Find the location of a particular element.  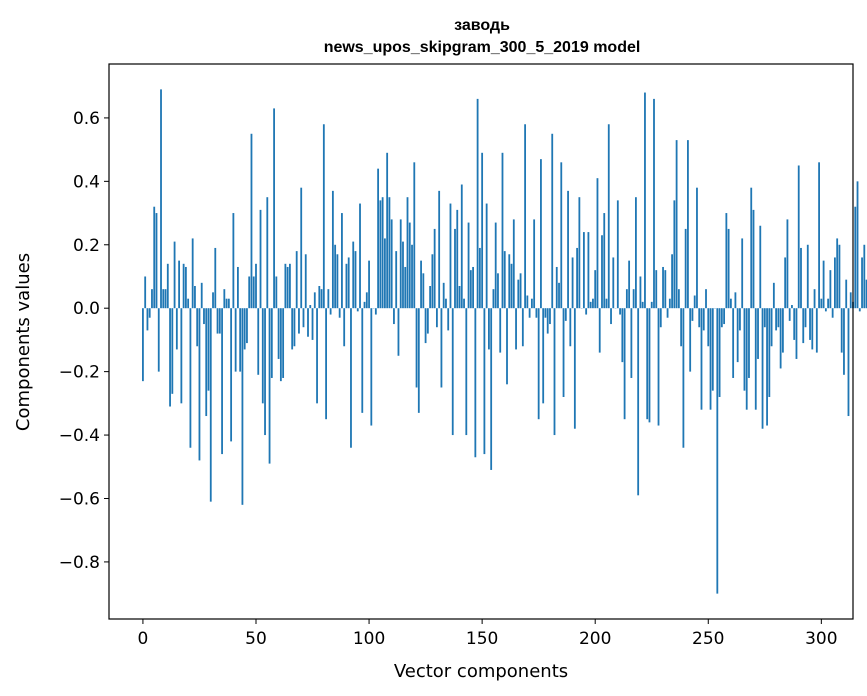

chart-title: заводь is located at coordinates (482, 25).